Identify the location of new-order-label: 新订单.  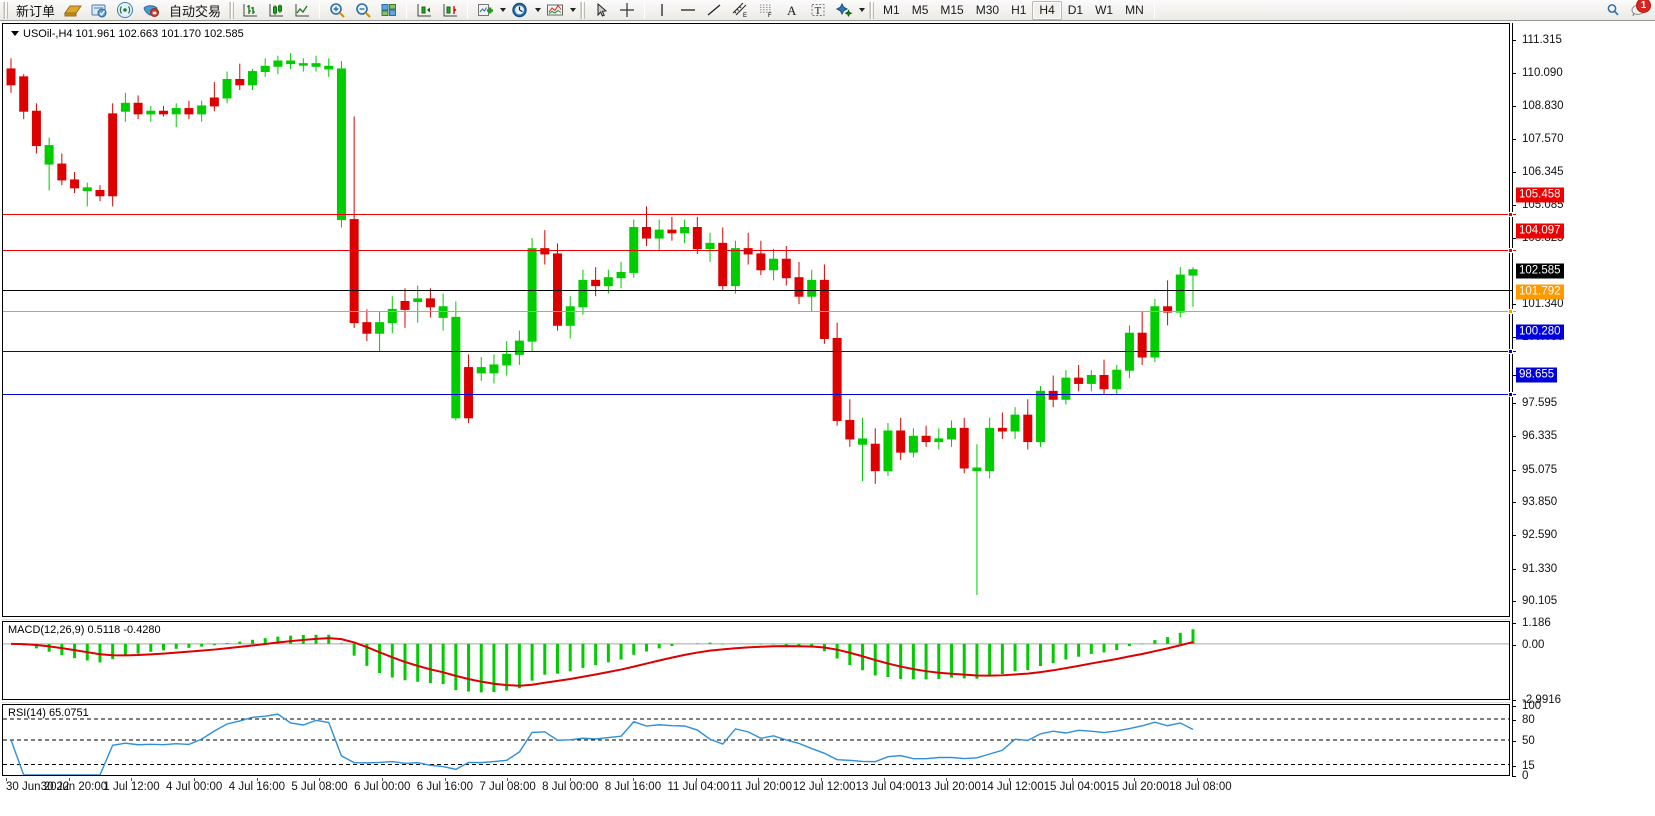
(36, 11).